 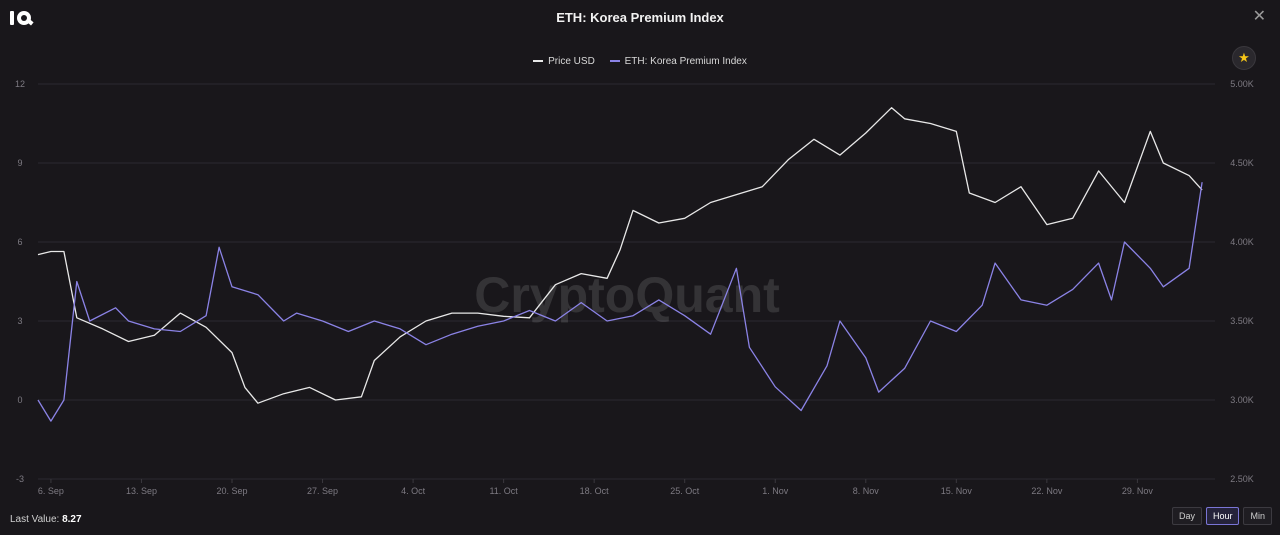 What do you see at coordinates (413, 491) in the screenshot?
I see `x-tick-label: 4. Oct` at bounding box center [413, 491].